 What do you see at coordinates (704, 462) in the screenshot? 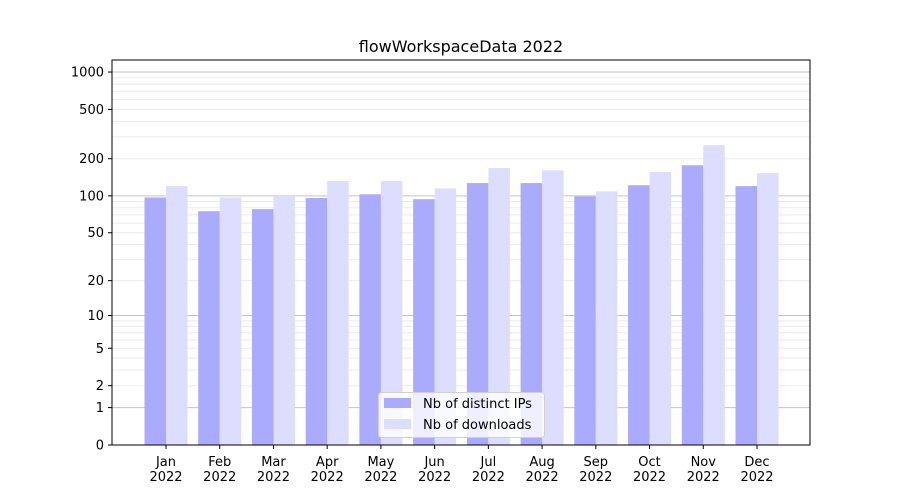
I see `x-tick-label: Nov` at bounding box center [704, 462].